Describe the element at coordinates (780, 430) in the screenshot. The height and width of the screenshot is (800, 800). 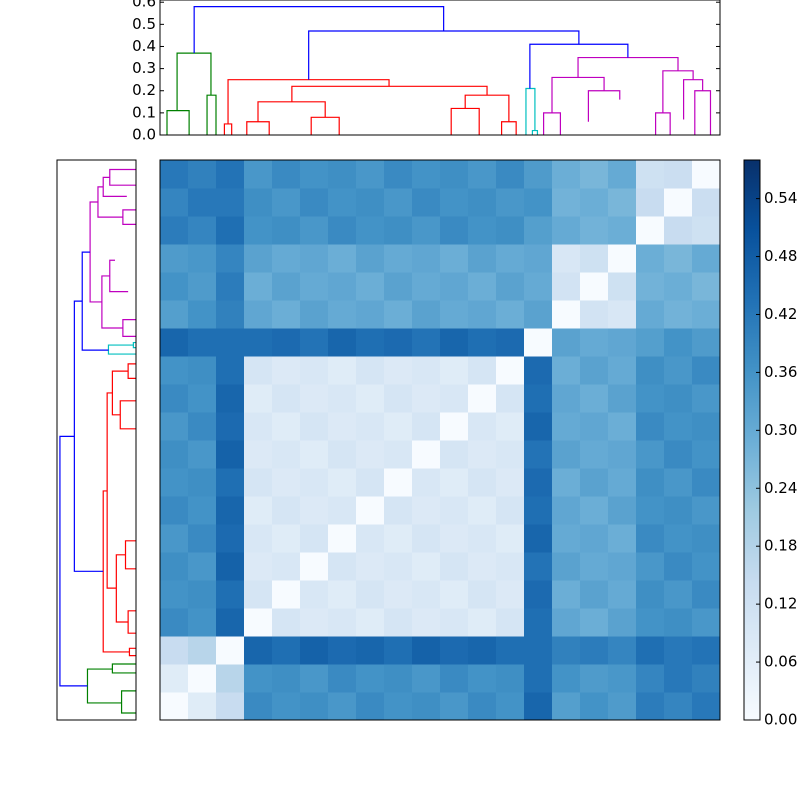
I see `colorbar-tick-label: 0.30` at that location.